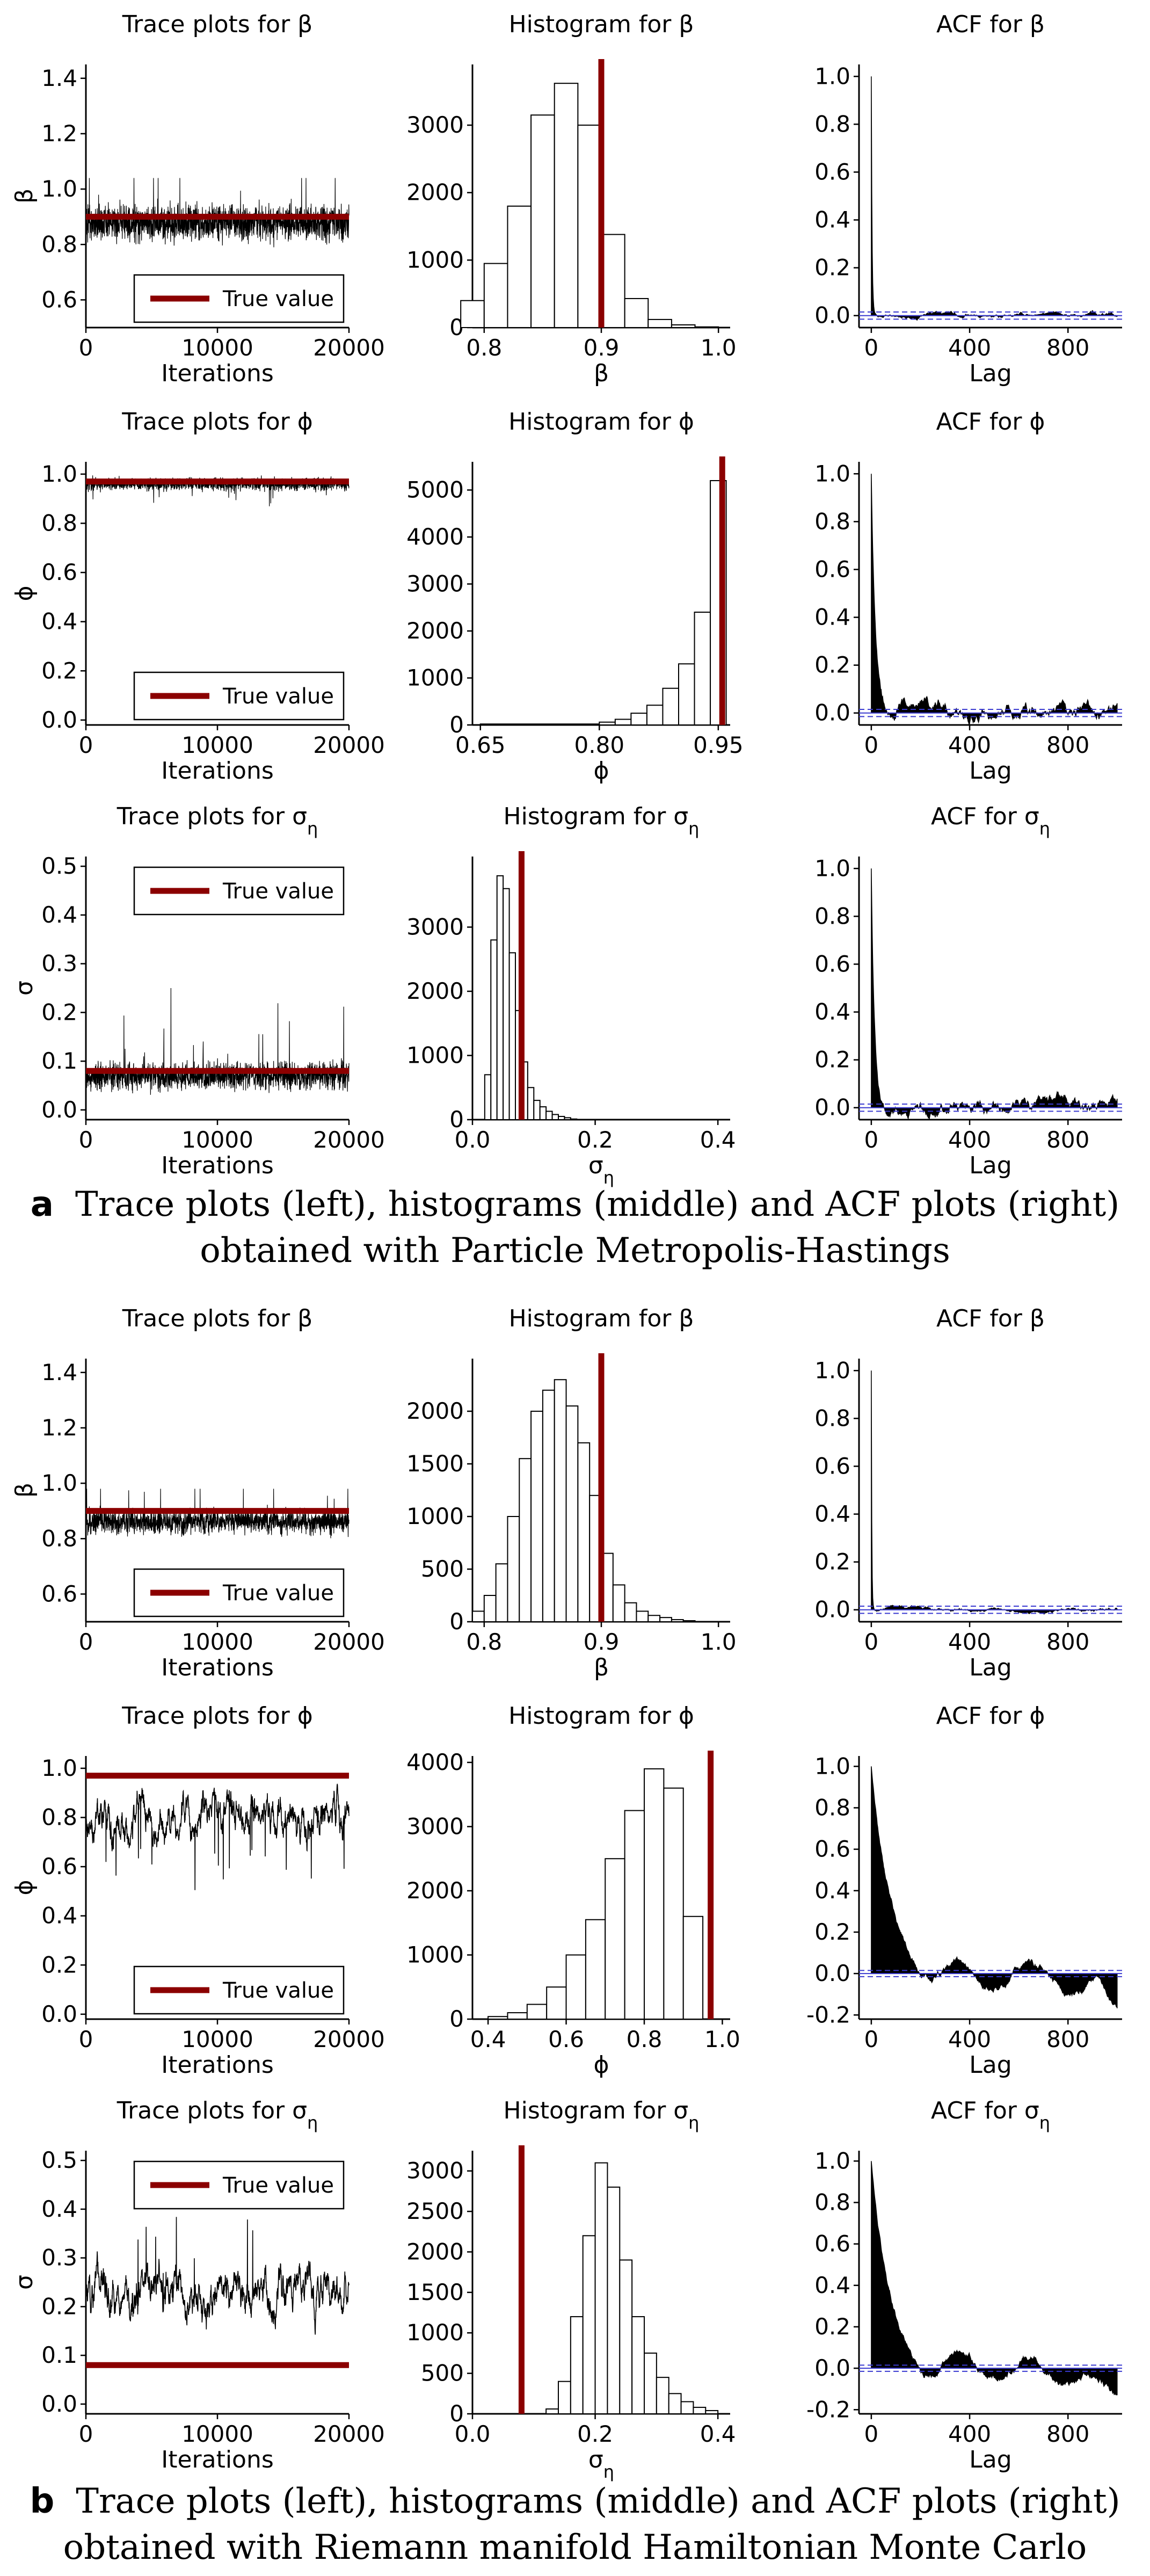  Describe the element at coordinates (198, 1003) in the screenshot. I see `trace-plot-a-sigma: 0.0 0.1 0.2 0.3 0.4 0.5 0 10000 20000 True value σ` at that location.